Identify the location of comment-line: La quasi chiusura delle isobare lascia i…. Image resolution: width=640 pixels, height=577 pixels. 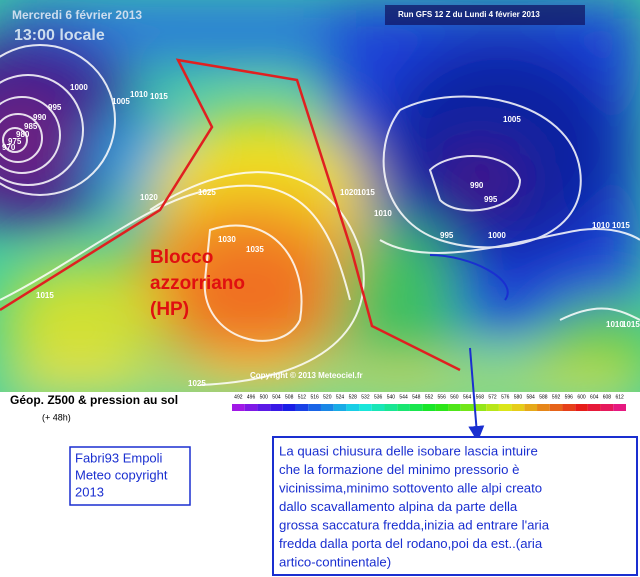
(408, 450).